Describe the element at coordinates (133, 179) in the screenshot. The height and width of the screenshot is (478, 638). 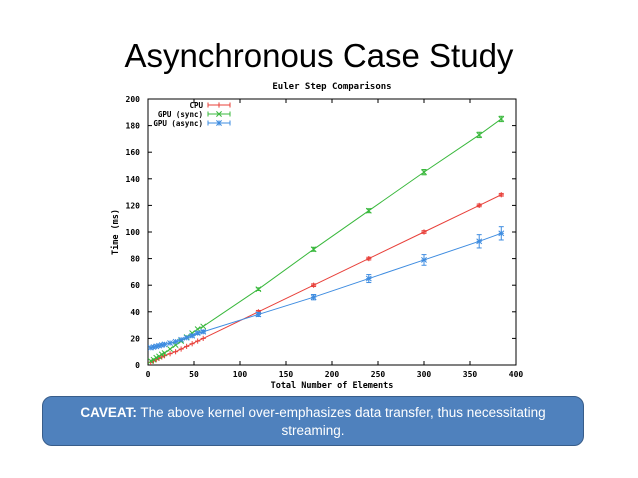
I see `y-tick-label: 140` at that location.